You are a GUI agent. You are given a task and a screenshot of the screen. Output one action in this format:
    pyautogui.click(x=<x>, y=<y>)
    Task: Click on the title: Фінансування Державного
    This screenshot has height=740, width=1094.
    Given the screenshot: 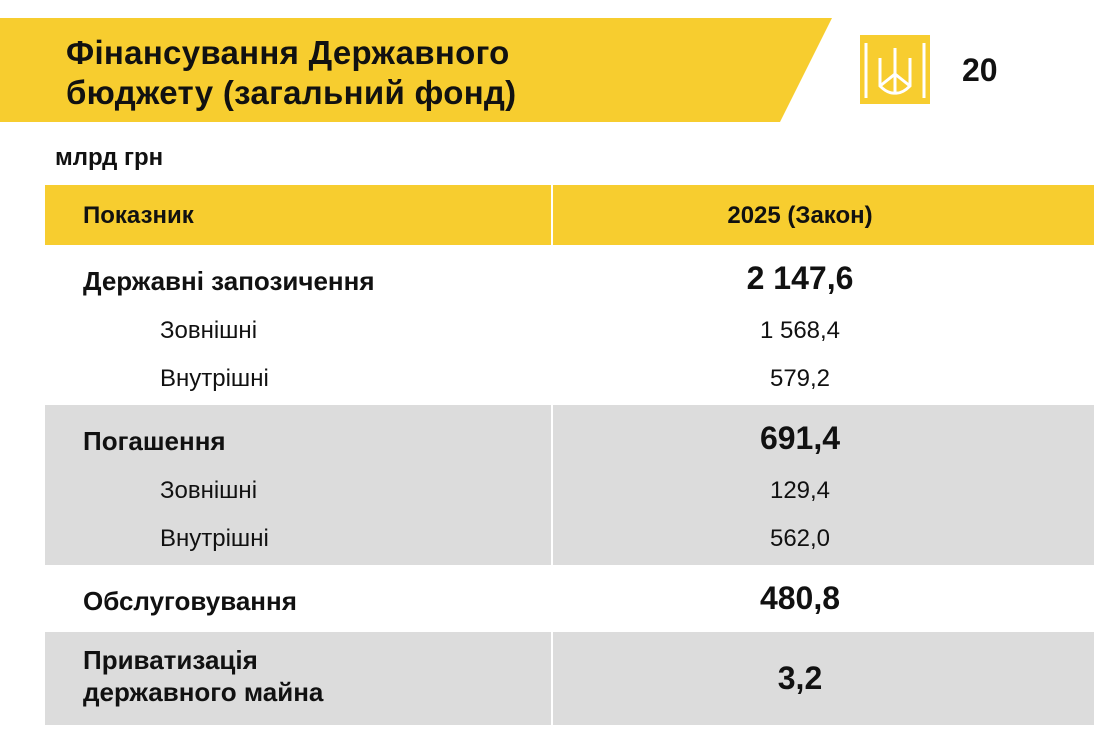 What is the action you would take?
    pyautogui.click(x=288, y=52)
    